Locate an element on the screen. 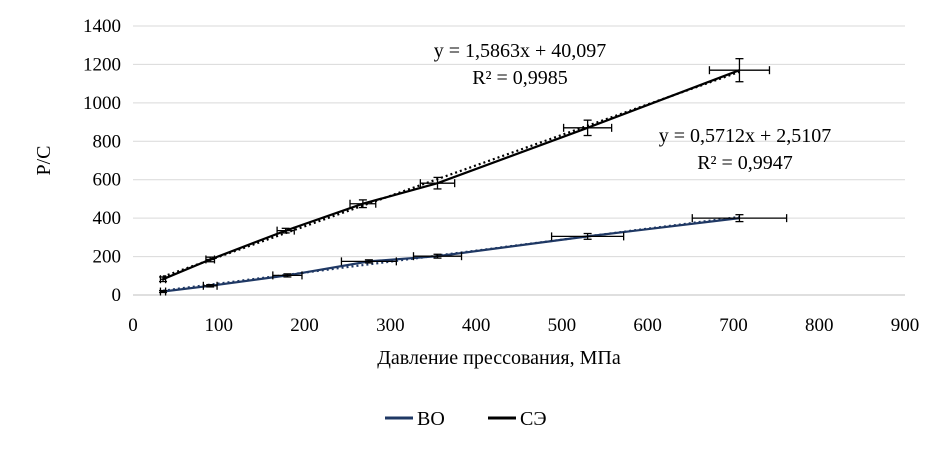  x-tick-label: 600 is located at coordinates (647, 325).